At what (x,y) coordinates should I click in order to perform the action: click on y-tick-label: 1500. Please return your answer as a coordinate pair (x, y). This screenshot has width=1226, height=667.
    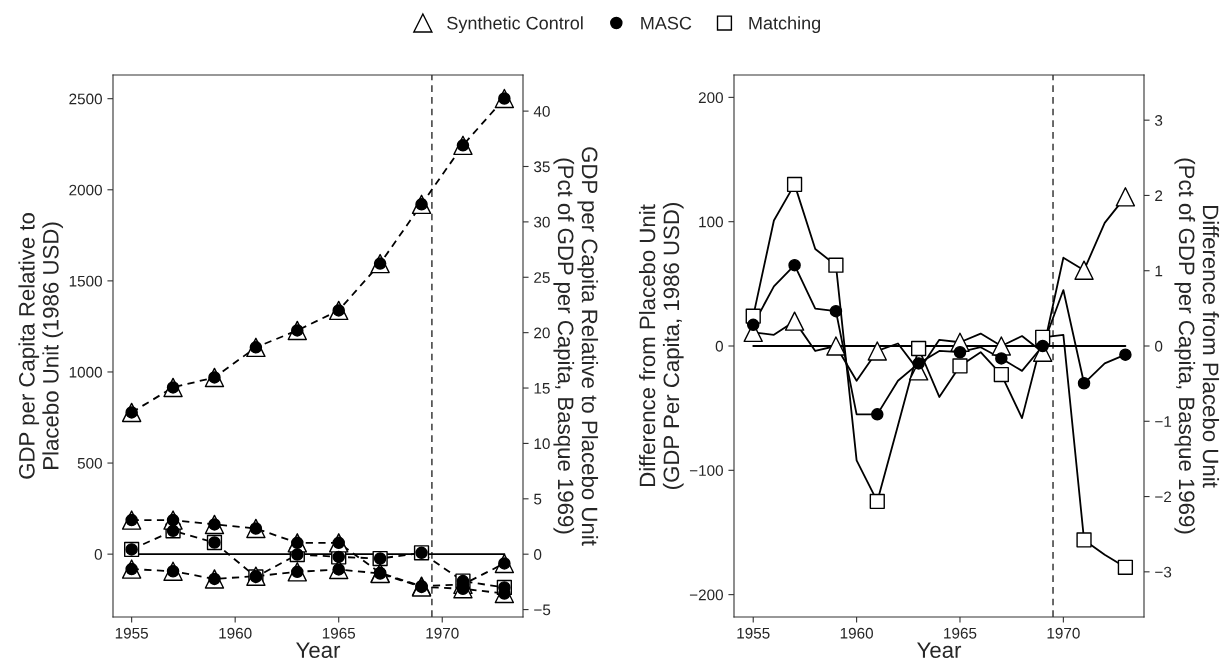
    Looking at the image, I should click on (85, 281).